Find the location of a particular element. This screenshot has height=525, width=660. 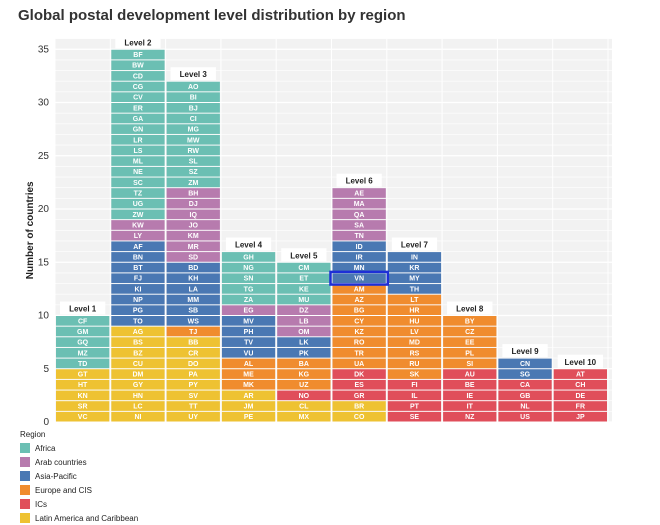

tile-lk is located at coordinates (304, 342).